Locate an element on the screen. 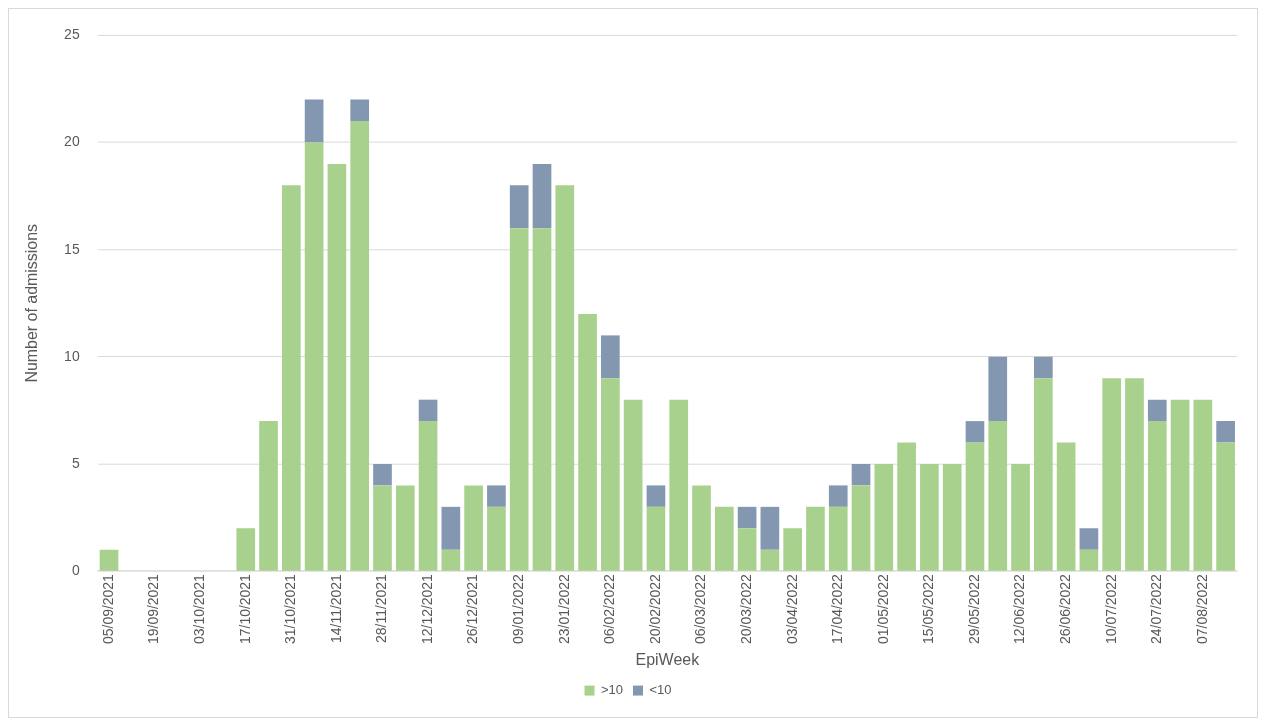  legend-label: >10 is located at coordinates (612, 690).